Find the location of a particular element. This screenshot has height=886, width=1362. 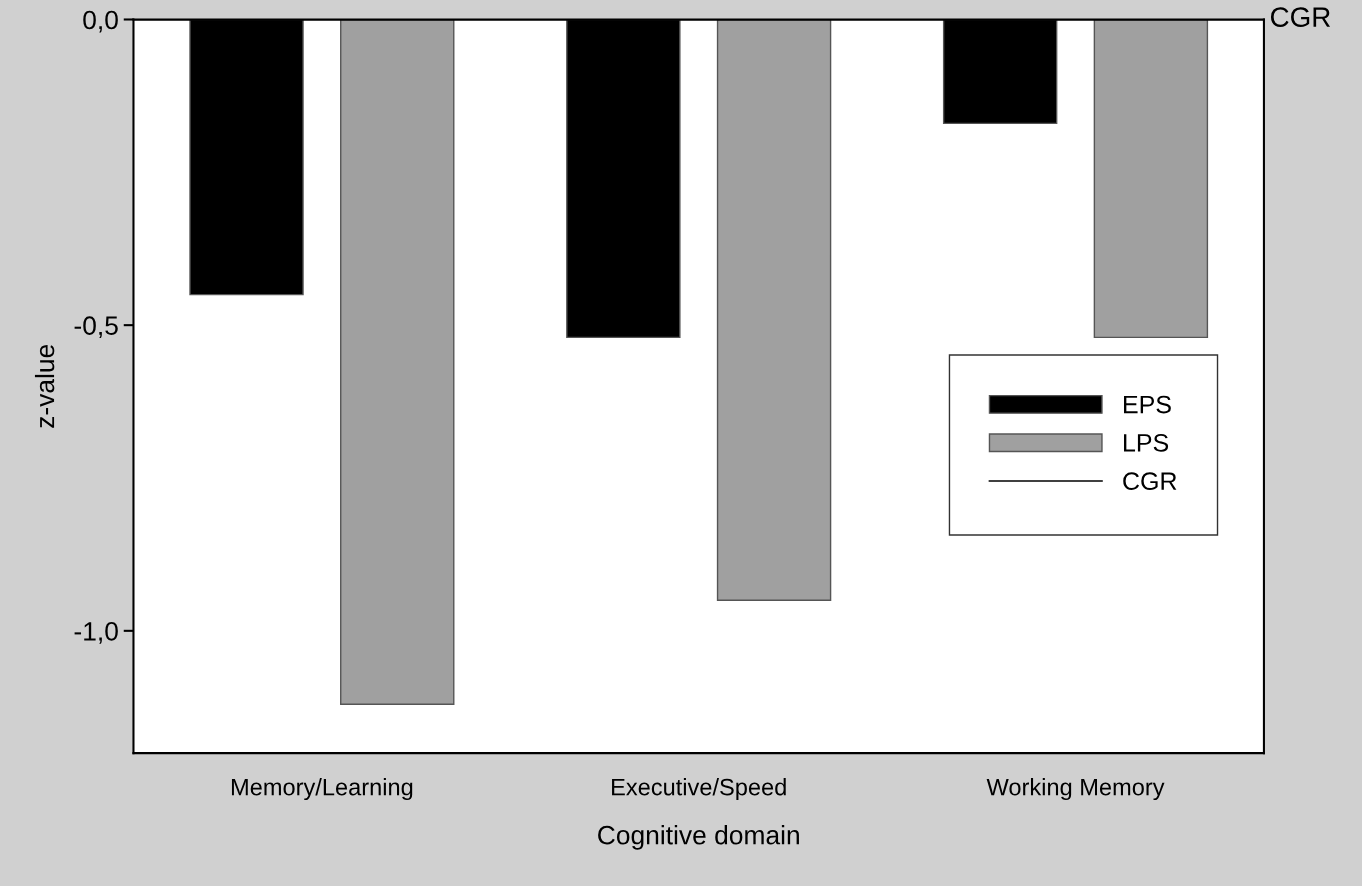

x-tick-label: Memory/Learning is located at coordinates (322, 789).